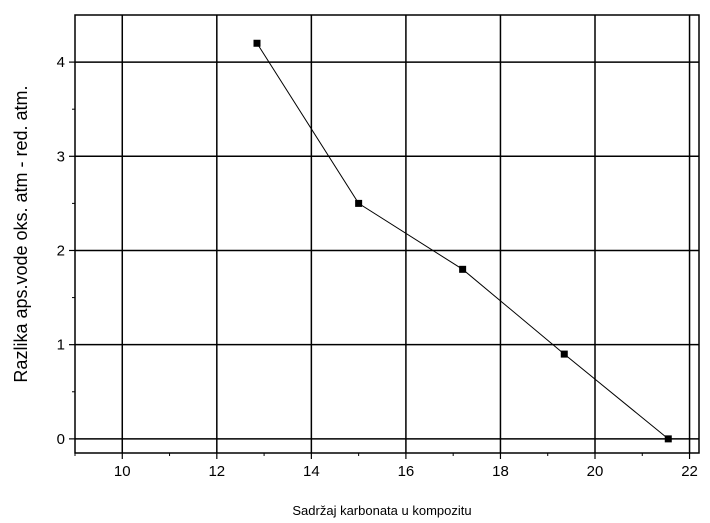  What do you see at coordinates (216, 471) in the screenshot?
I see `x-tick-label: 12` at bounding box center [216, 471].